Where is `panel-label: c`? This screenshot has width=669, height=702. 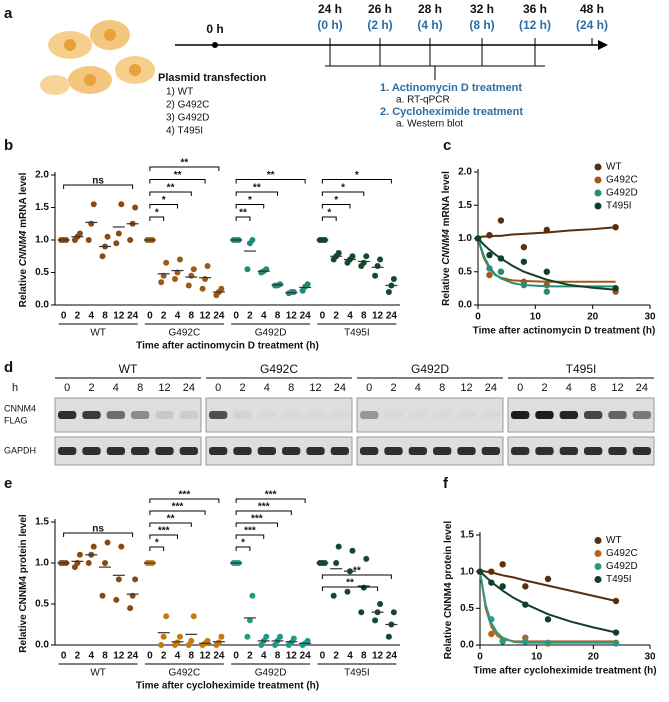
panel-label: c is located at coordinates (447, 145).